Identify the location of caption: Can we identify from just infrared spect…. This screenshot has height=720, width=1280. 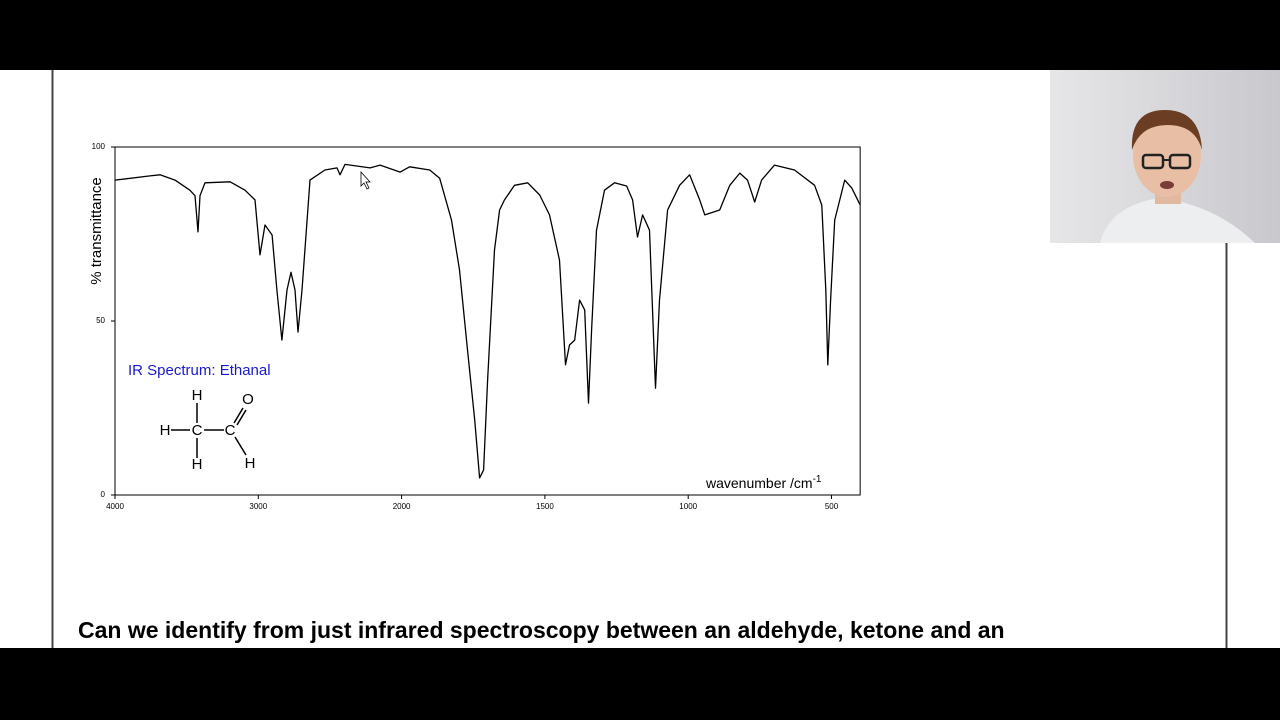
(541, 630).